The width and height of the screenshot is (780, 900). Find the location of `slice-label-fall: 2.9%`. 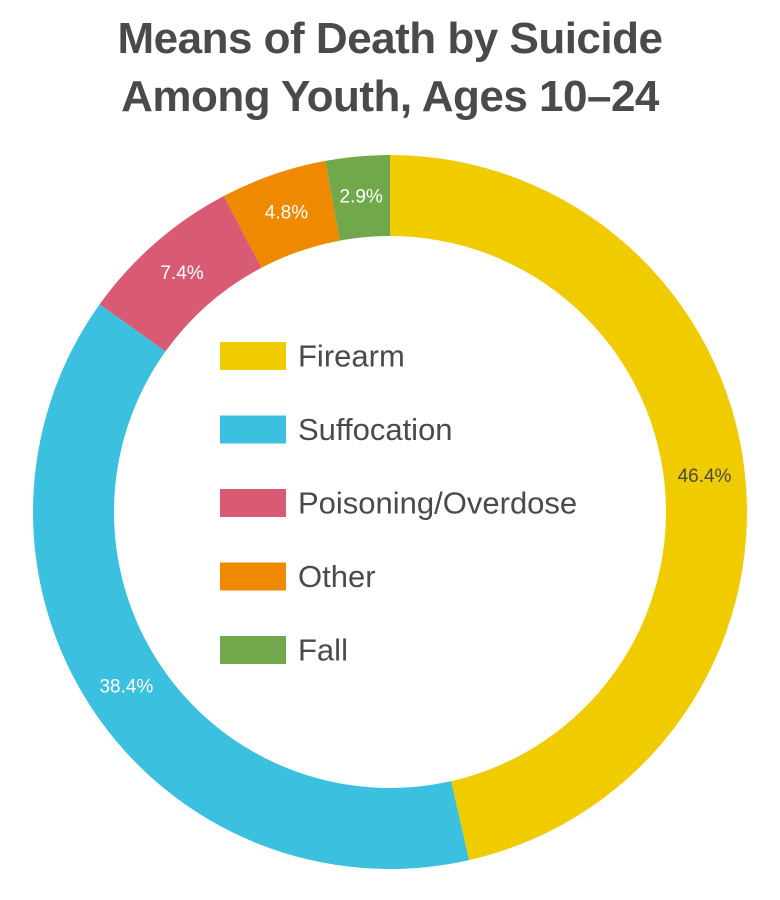

slice-label-fall: 2.9% is located at coordinates (361, 196).